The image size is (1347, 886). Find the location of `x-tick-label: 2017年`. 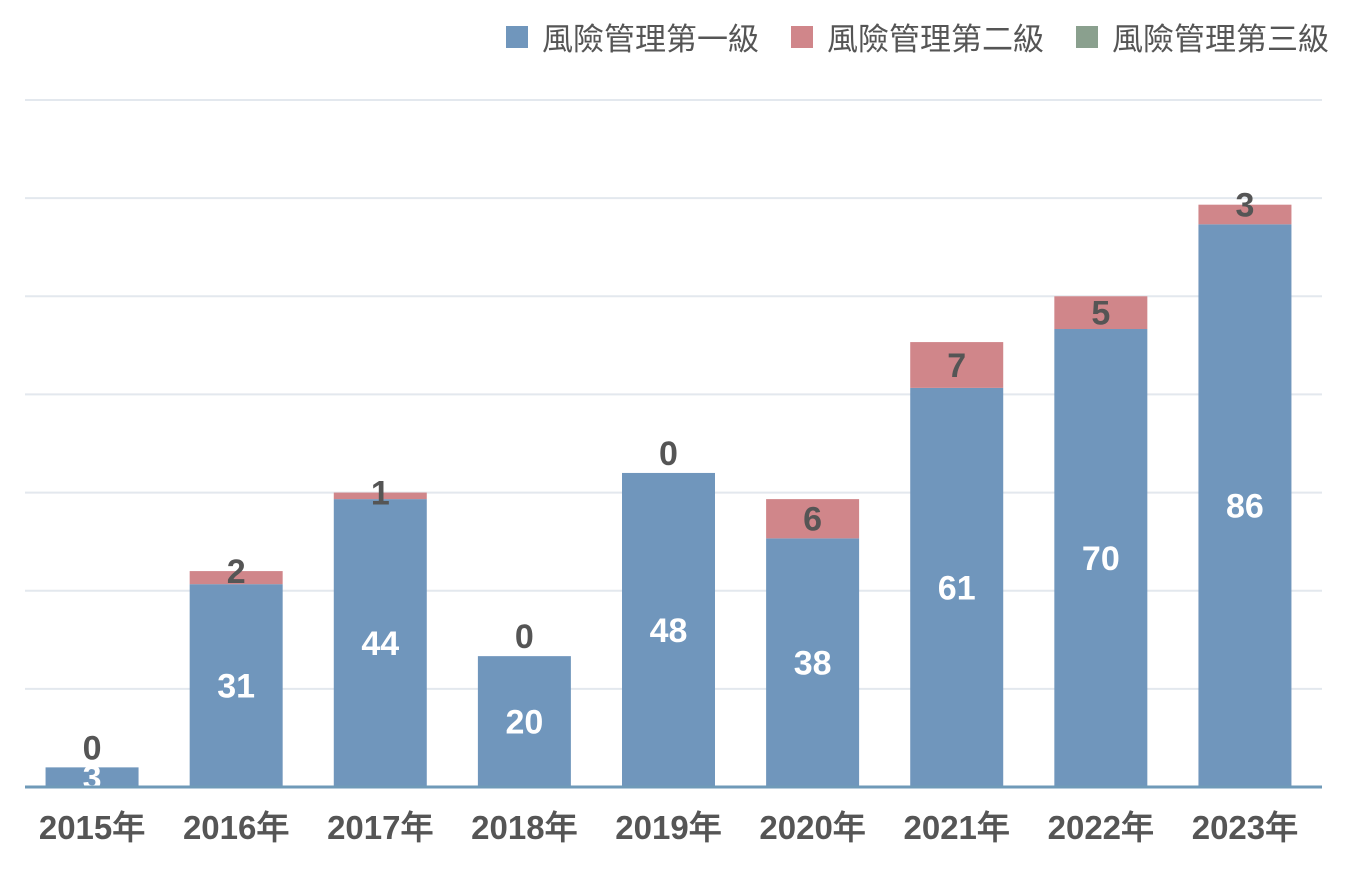

x-tick-label: 2017年 is located at coordinates (380, 827).